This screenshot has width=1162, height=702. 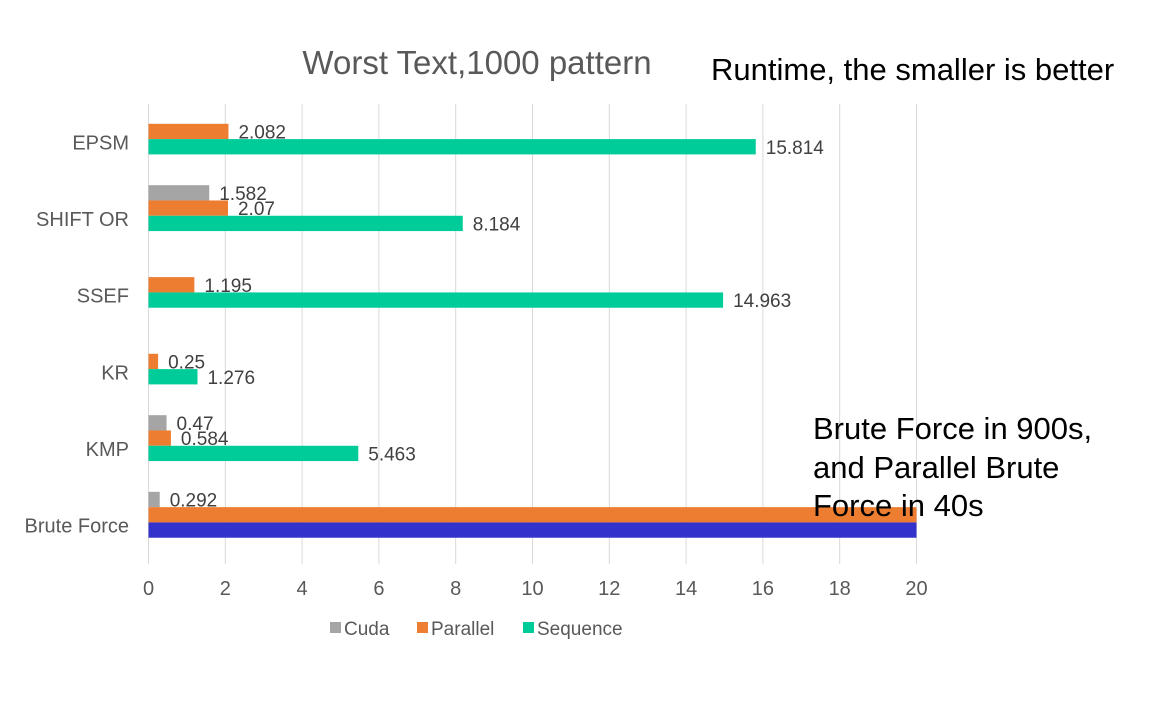 I want to click on data-label: 0.292, so click(x=194, y=500).